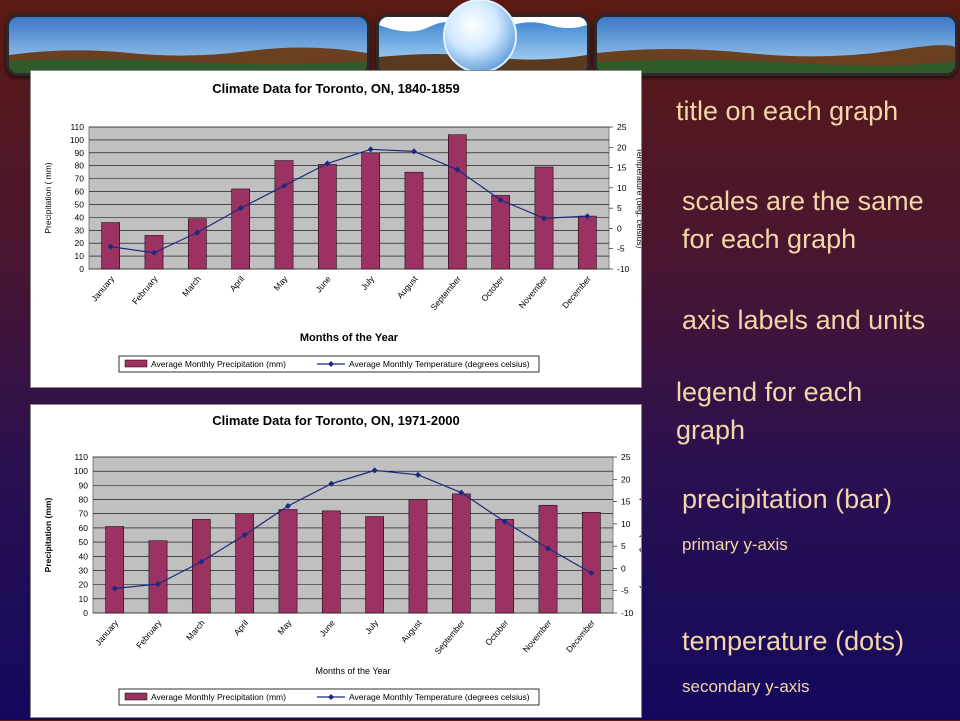 The height and width of the screenshot is (721, 960). I want to click on note-axis-labels: axis labels and units, so click(804, 320).